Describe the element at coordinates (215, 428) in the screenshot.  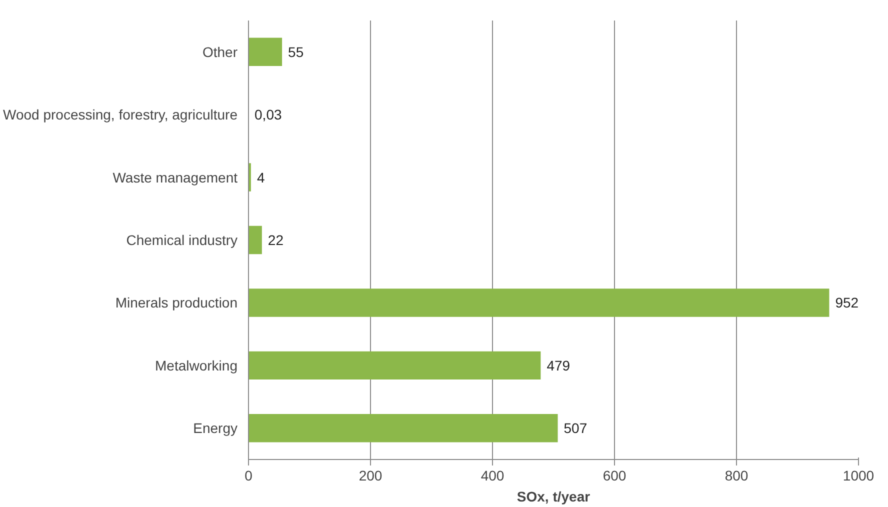
I see `y-tick-label: Energy` at that location.